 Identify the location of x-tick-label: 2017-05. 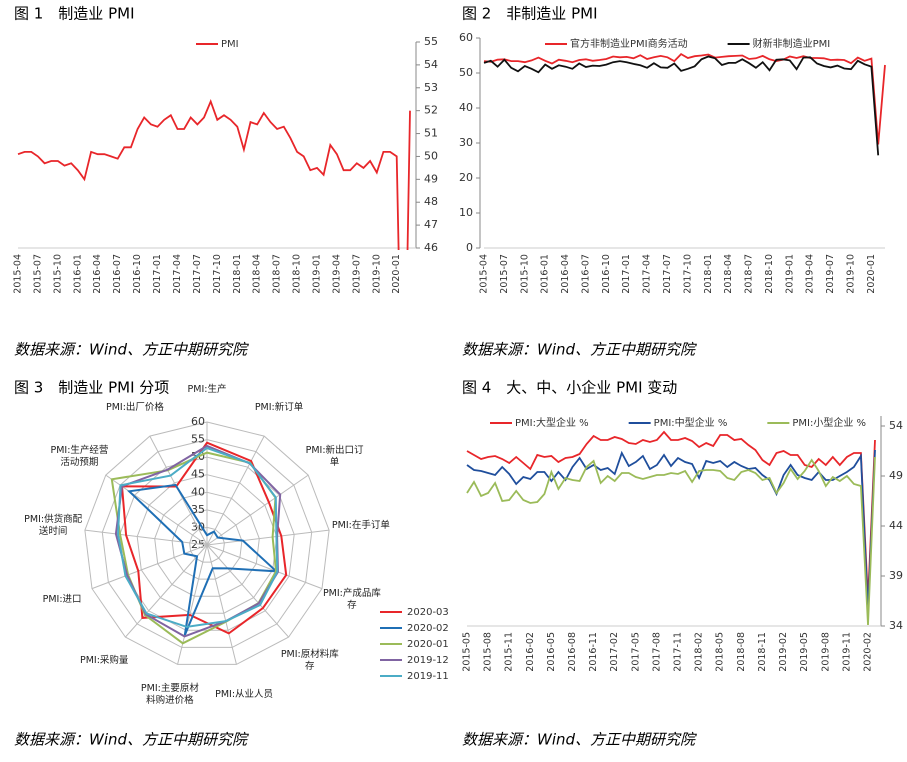
(635, 652).